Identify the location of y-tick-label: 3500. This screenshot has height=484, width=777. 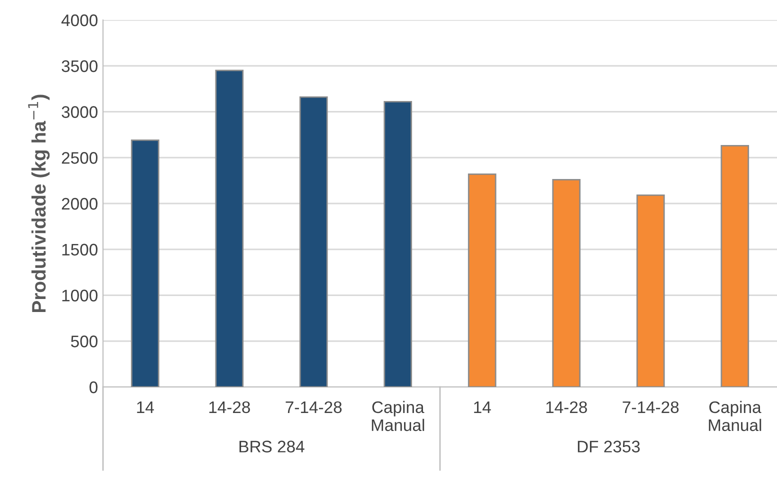
(80, 66).